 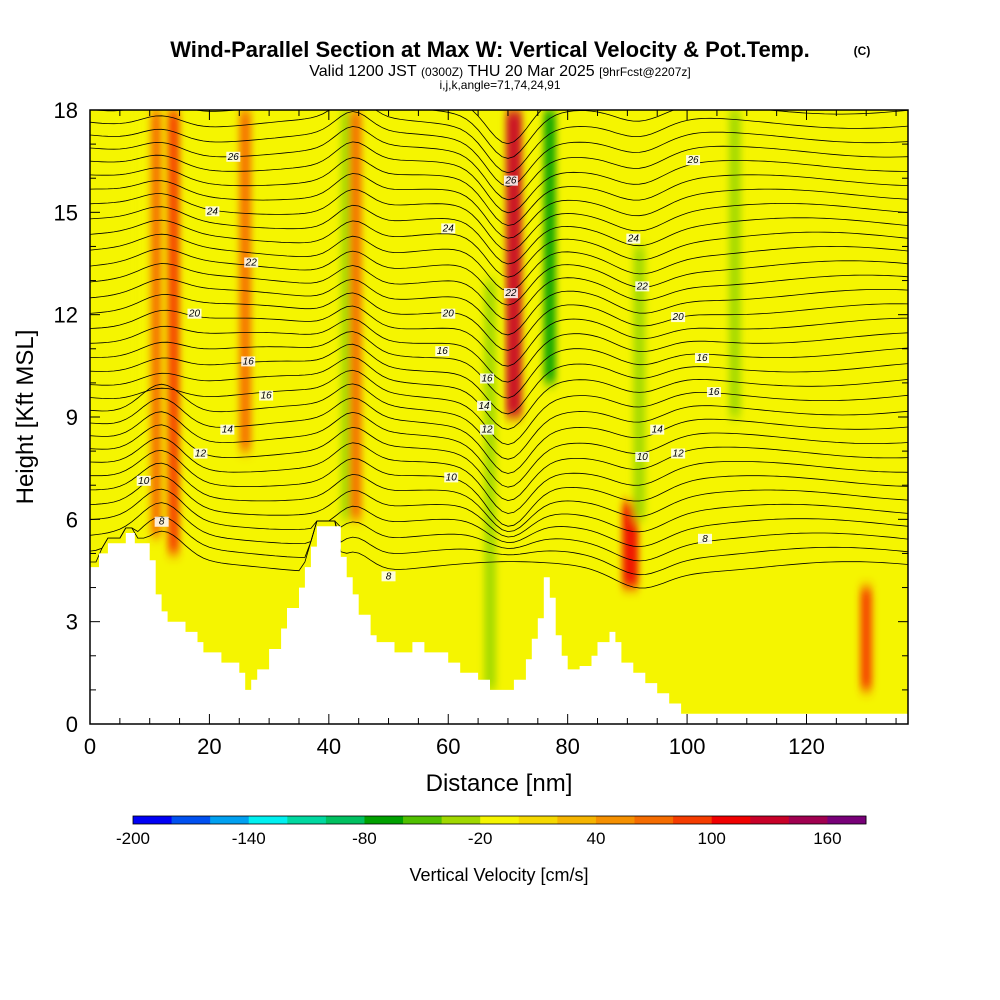 I want to click on y-tick-label: 0, so click(x=72, y=724).